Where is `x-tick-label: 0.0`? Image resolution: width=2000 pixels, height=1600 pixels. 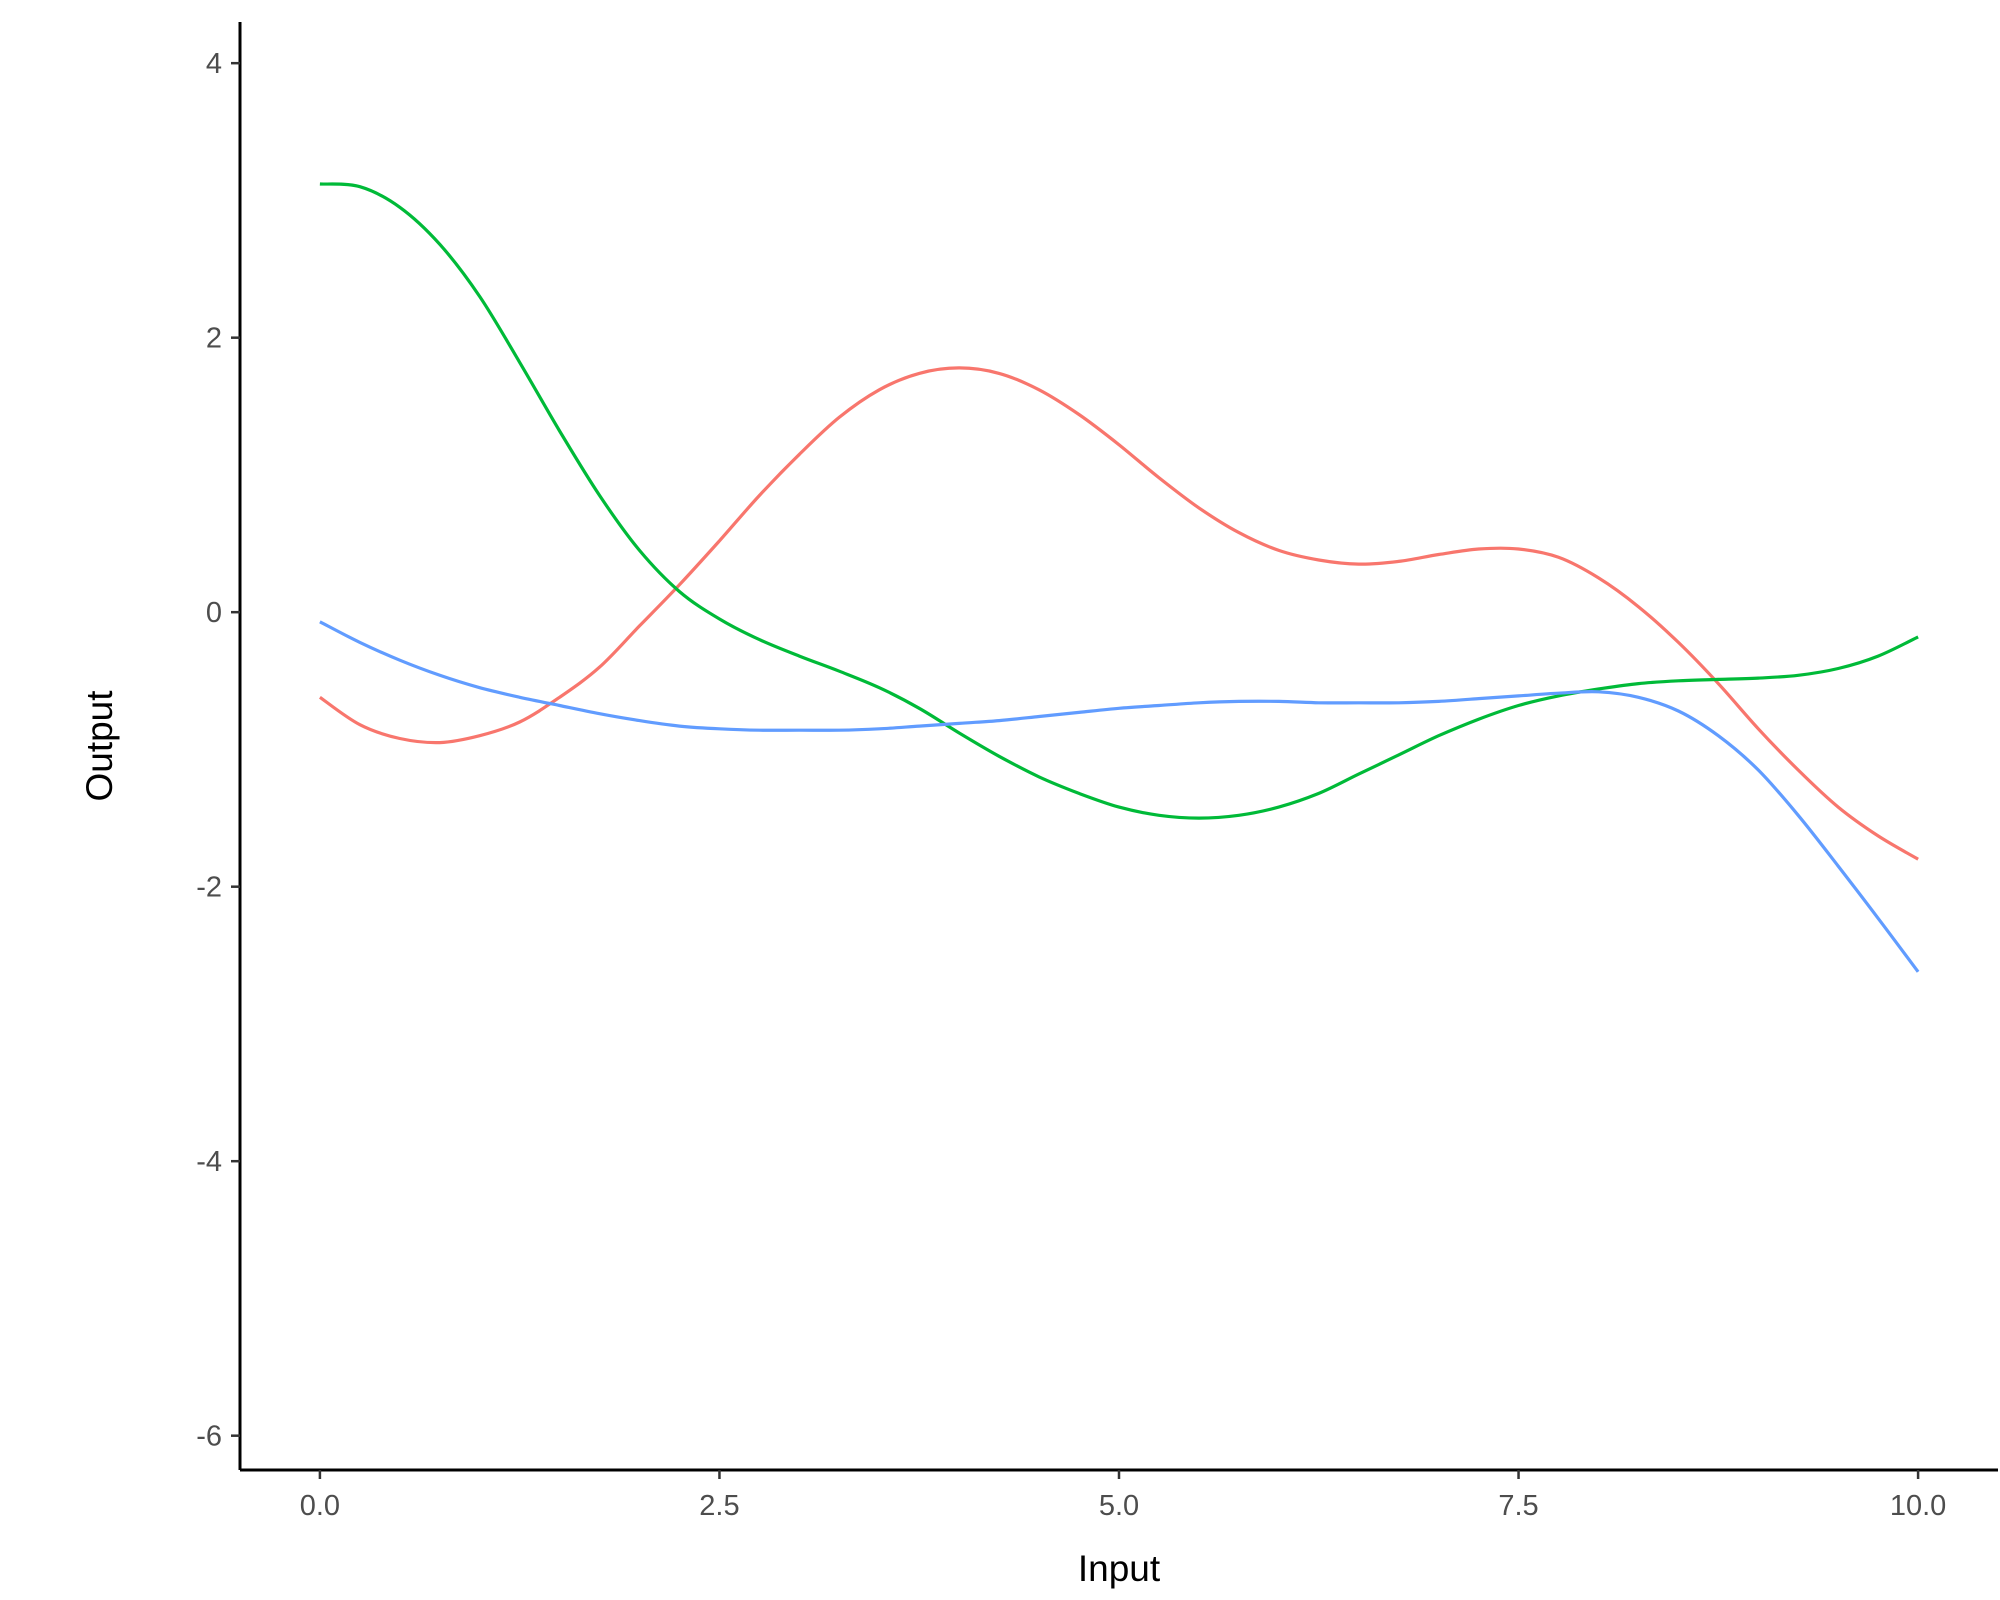
x-tick-label: 0.0 is located at coordinates (320, 1506).